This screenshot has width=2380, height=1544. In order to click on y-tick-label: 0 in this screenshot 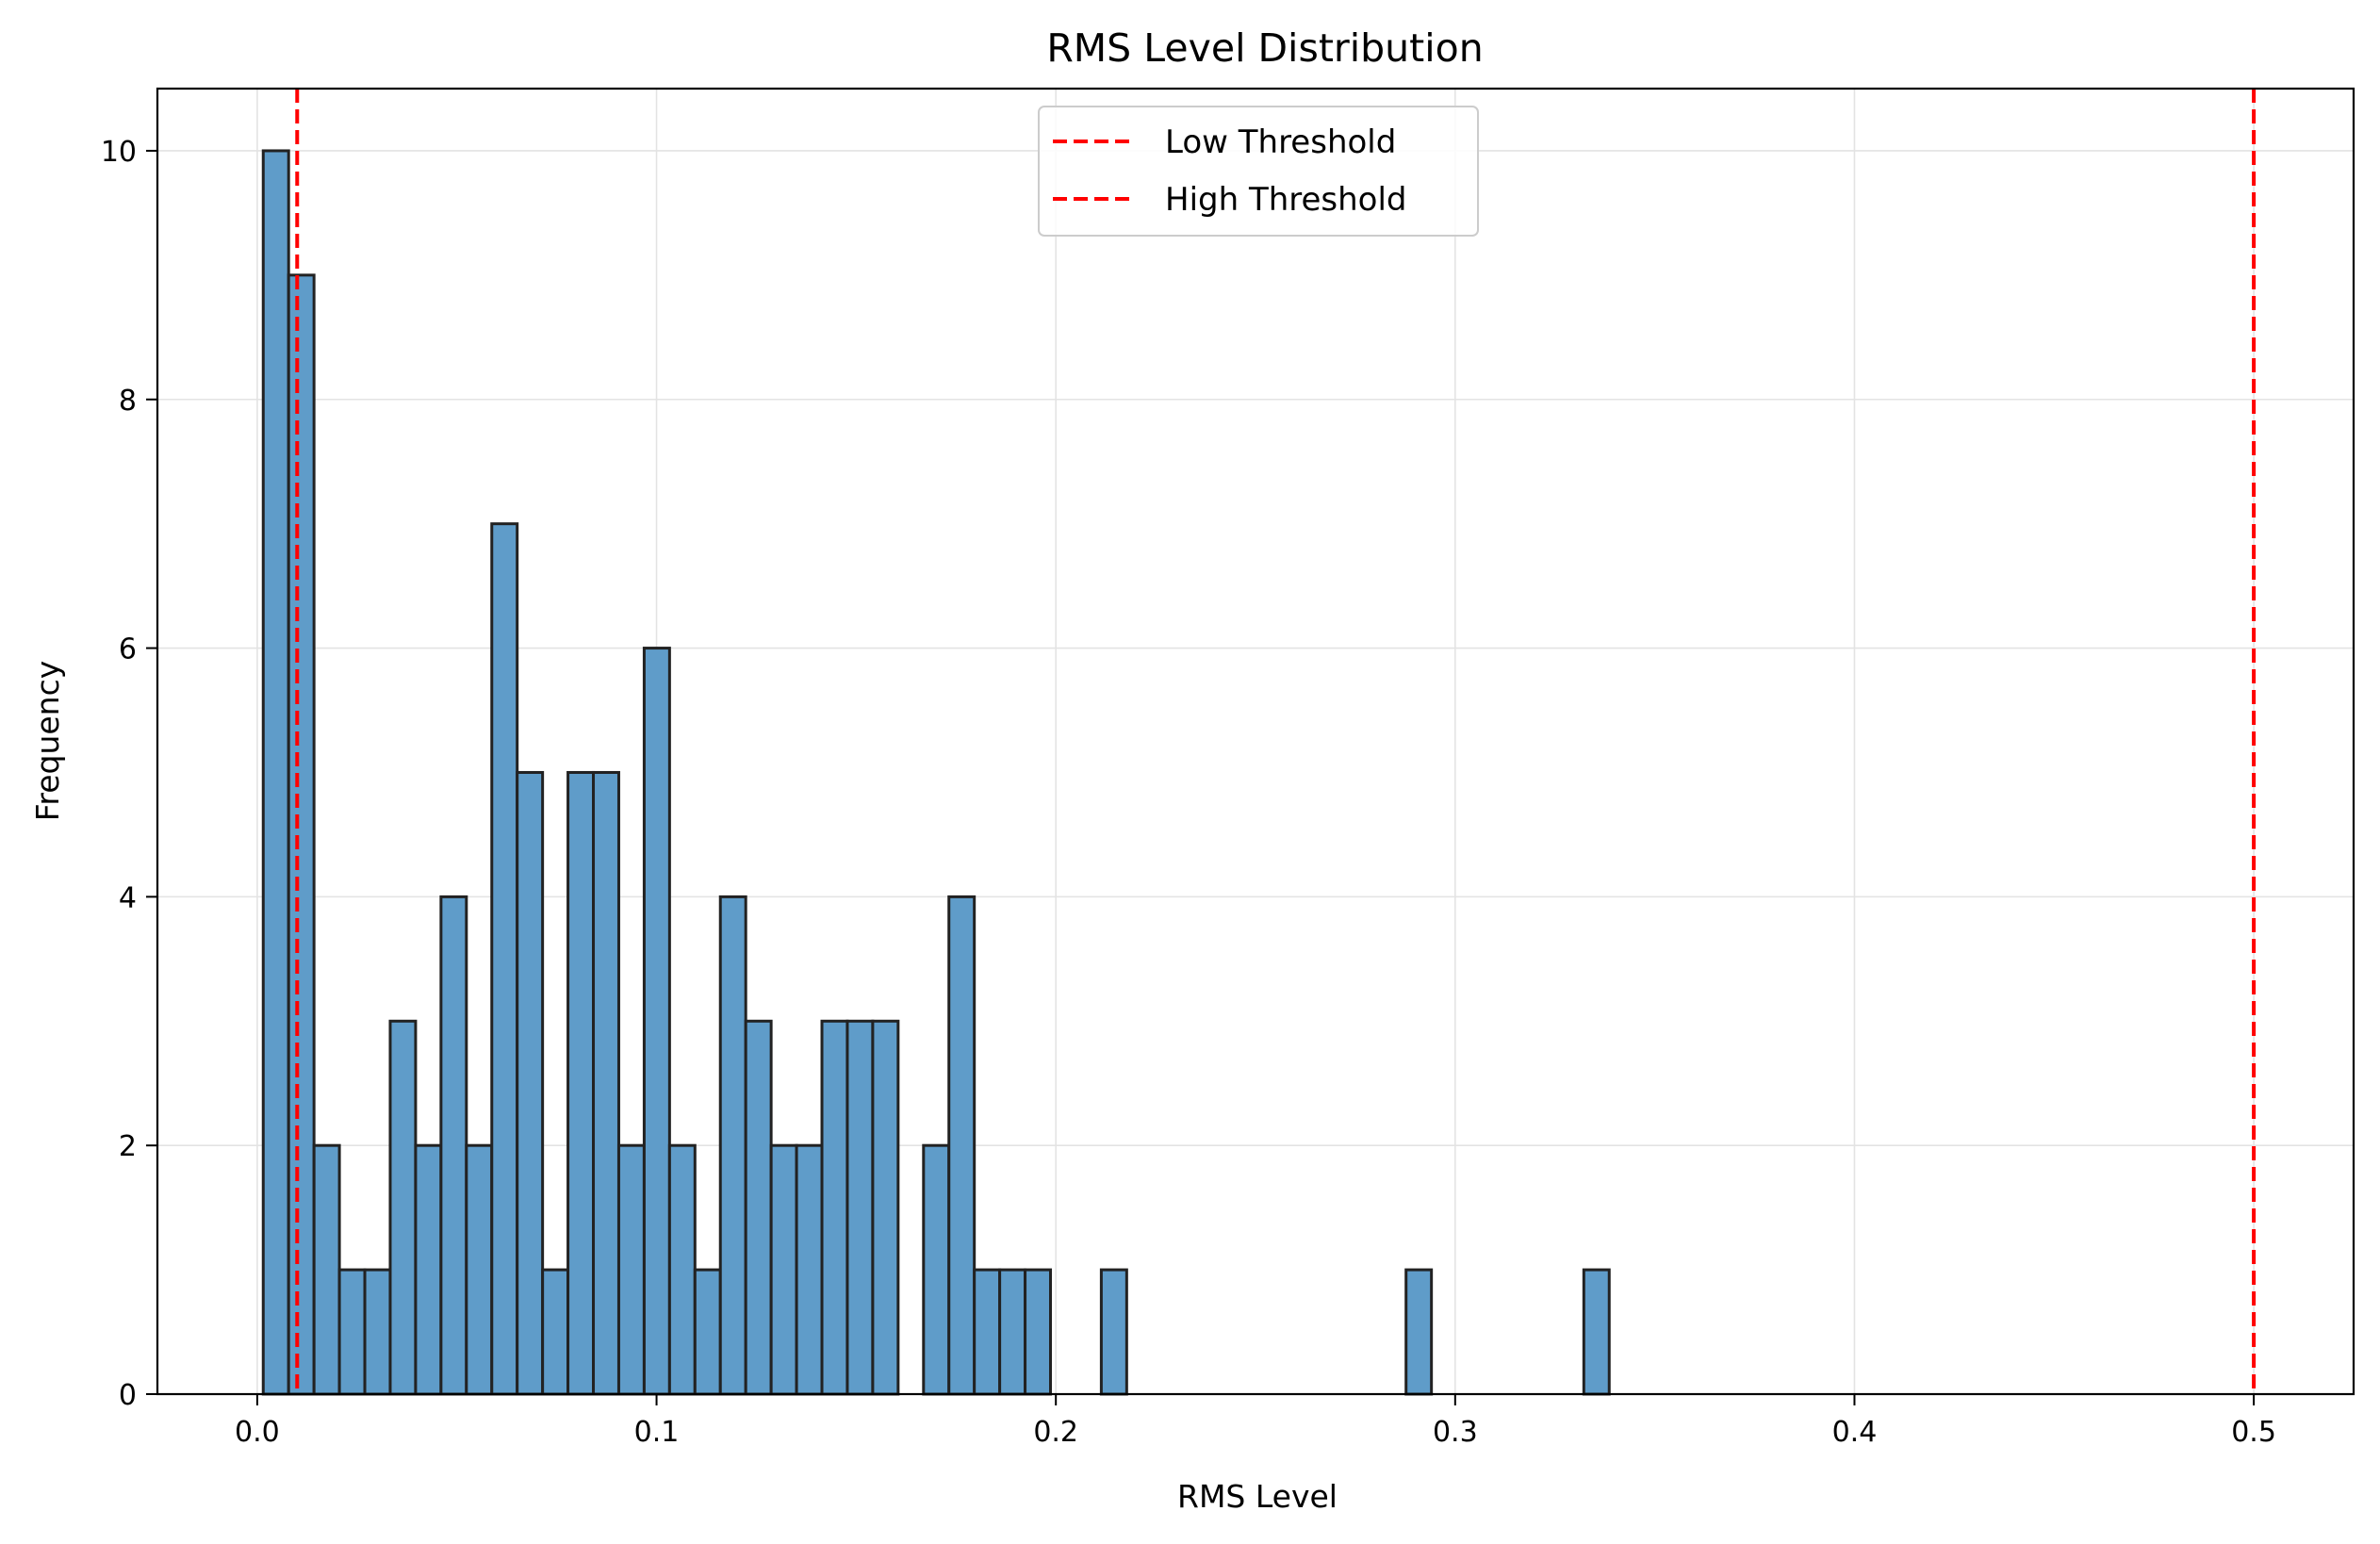, I will do `click(128, 1395)`.